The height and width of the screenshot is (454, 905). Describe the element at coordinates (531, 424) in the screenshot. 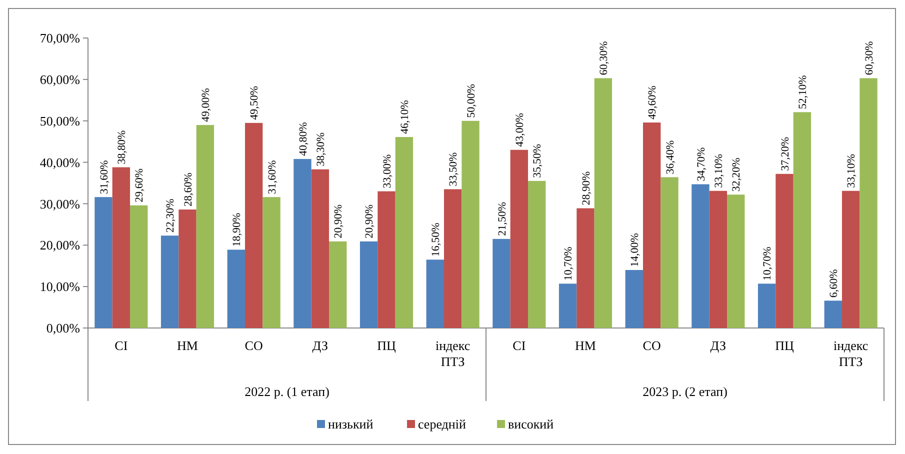

I see `legend-label: високий` at that location.